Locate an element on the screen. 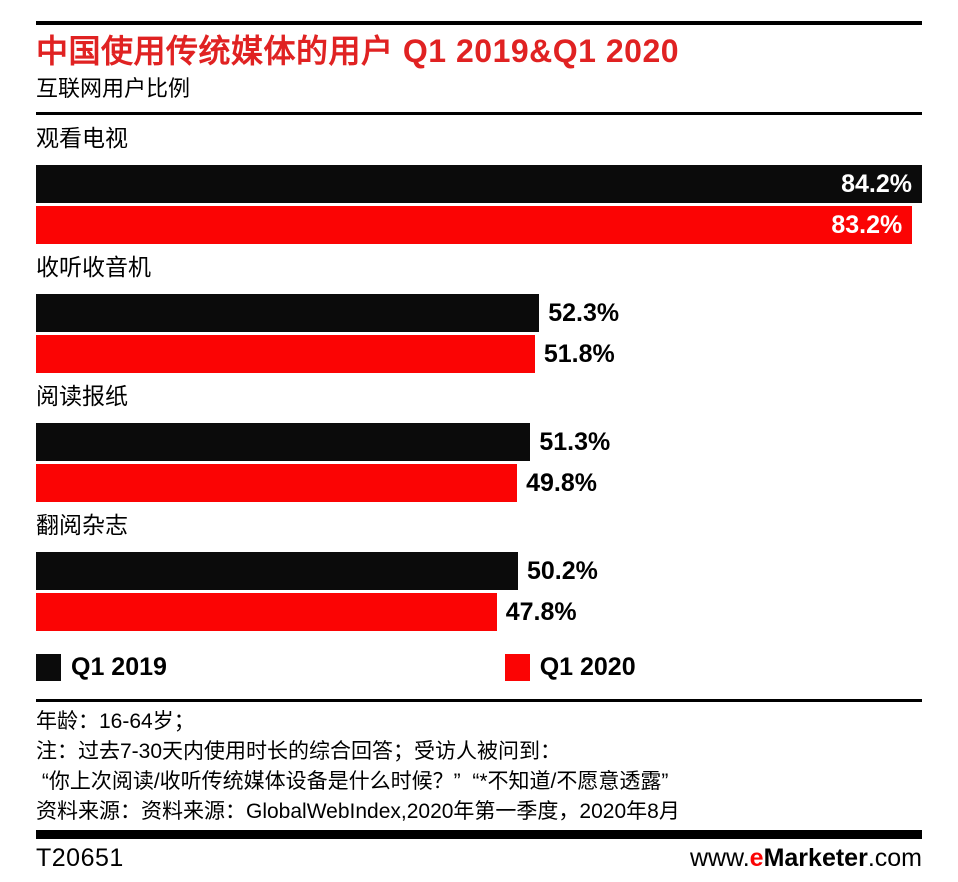 The height and width of the screenshot is (882, 958). value-label: 47.8% is located at coordinates (541, 611).